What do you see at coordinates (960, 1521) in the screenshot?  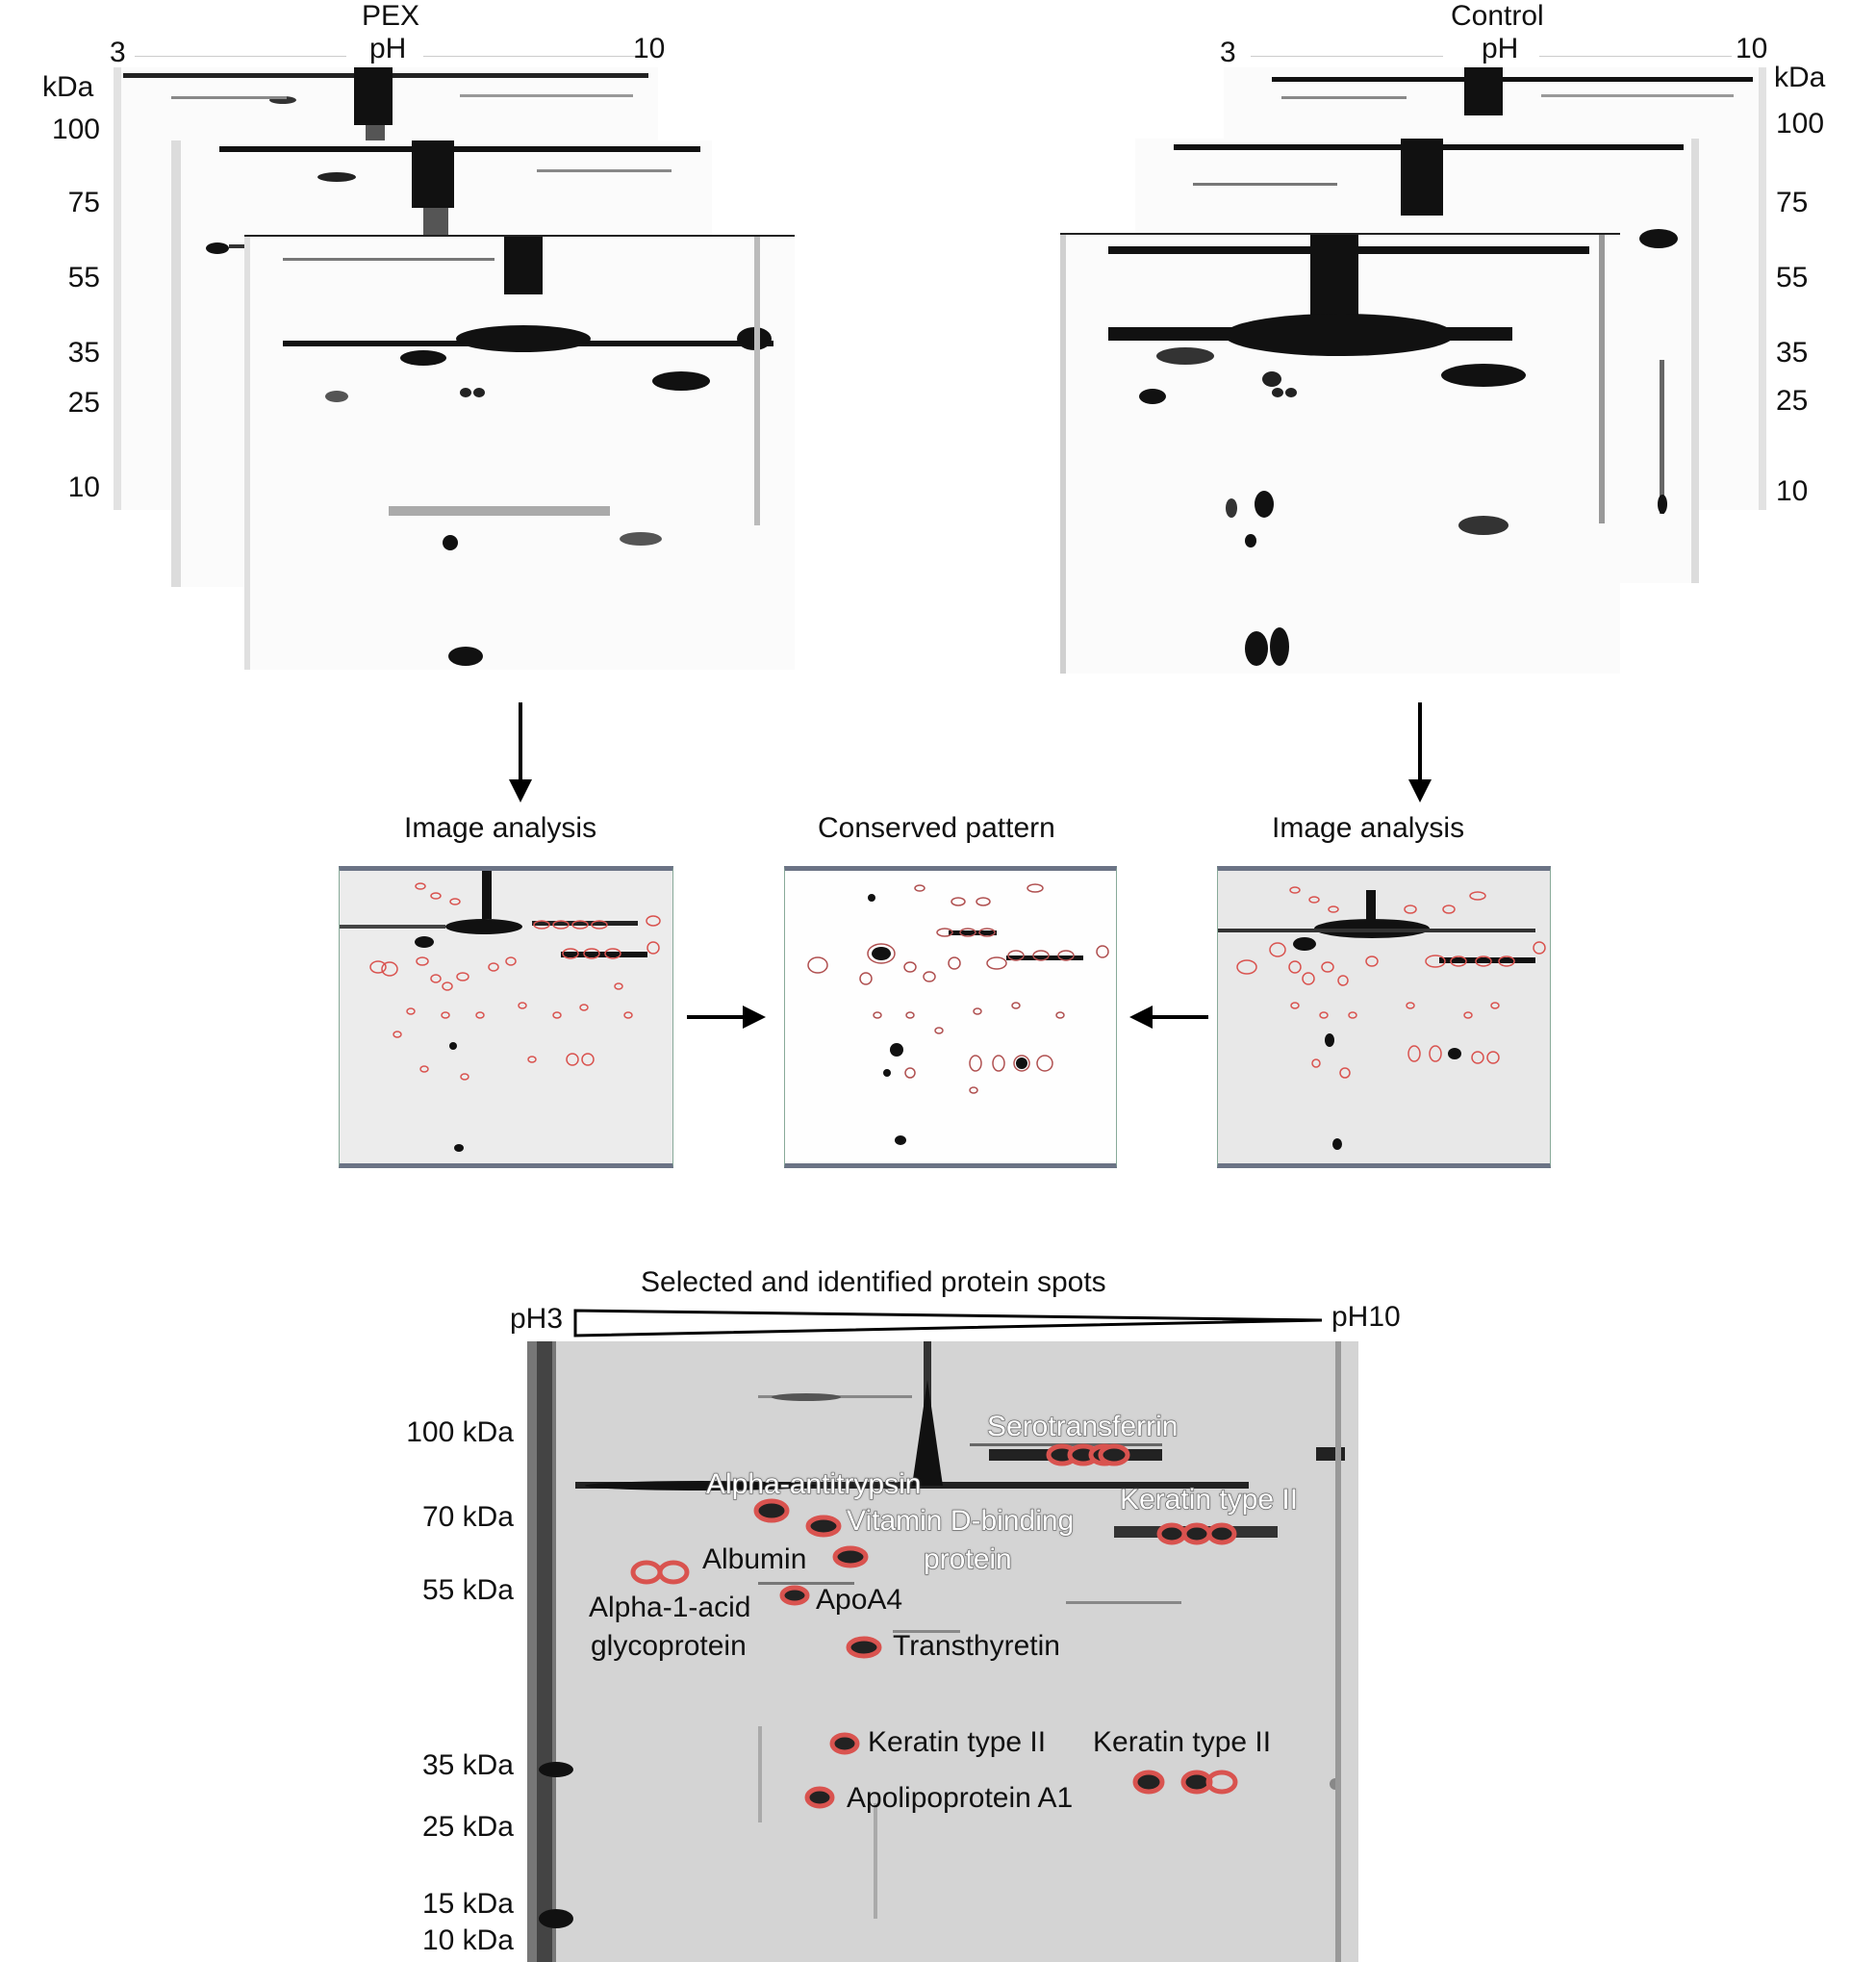 I see `label-vitamin-d-line1: Vitamin D-binding` at bounding box center [960, 1521].